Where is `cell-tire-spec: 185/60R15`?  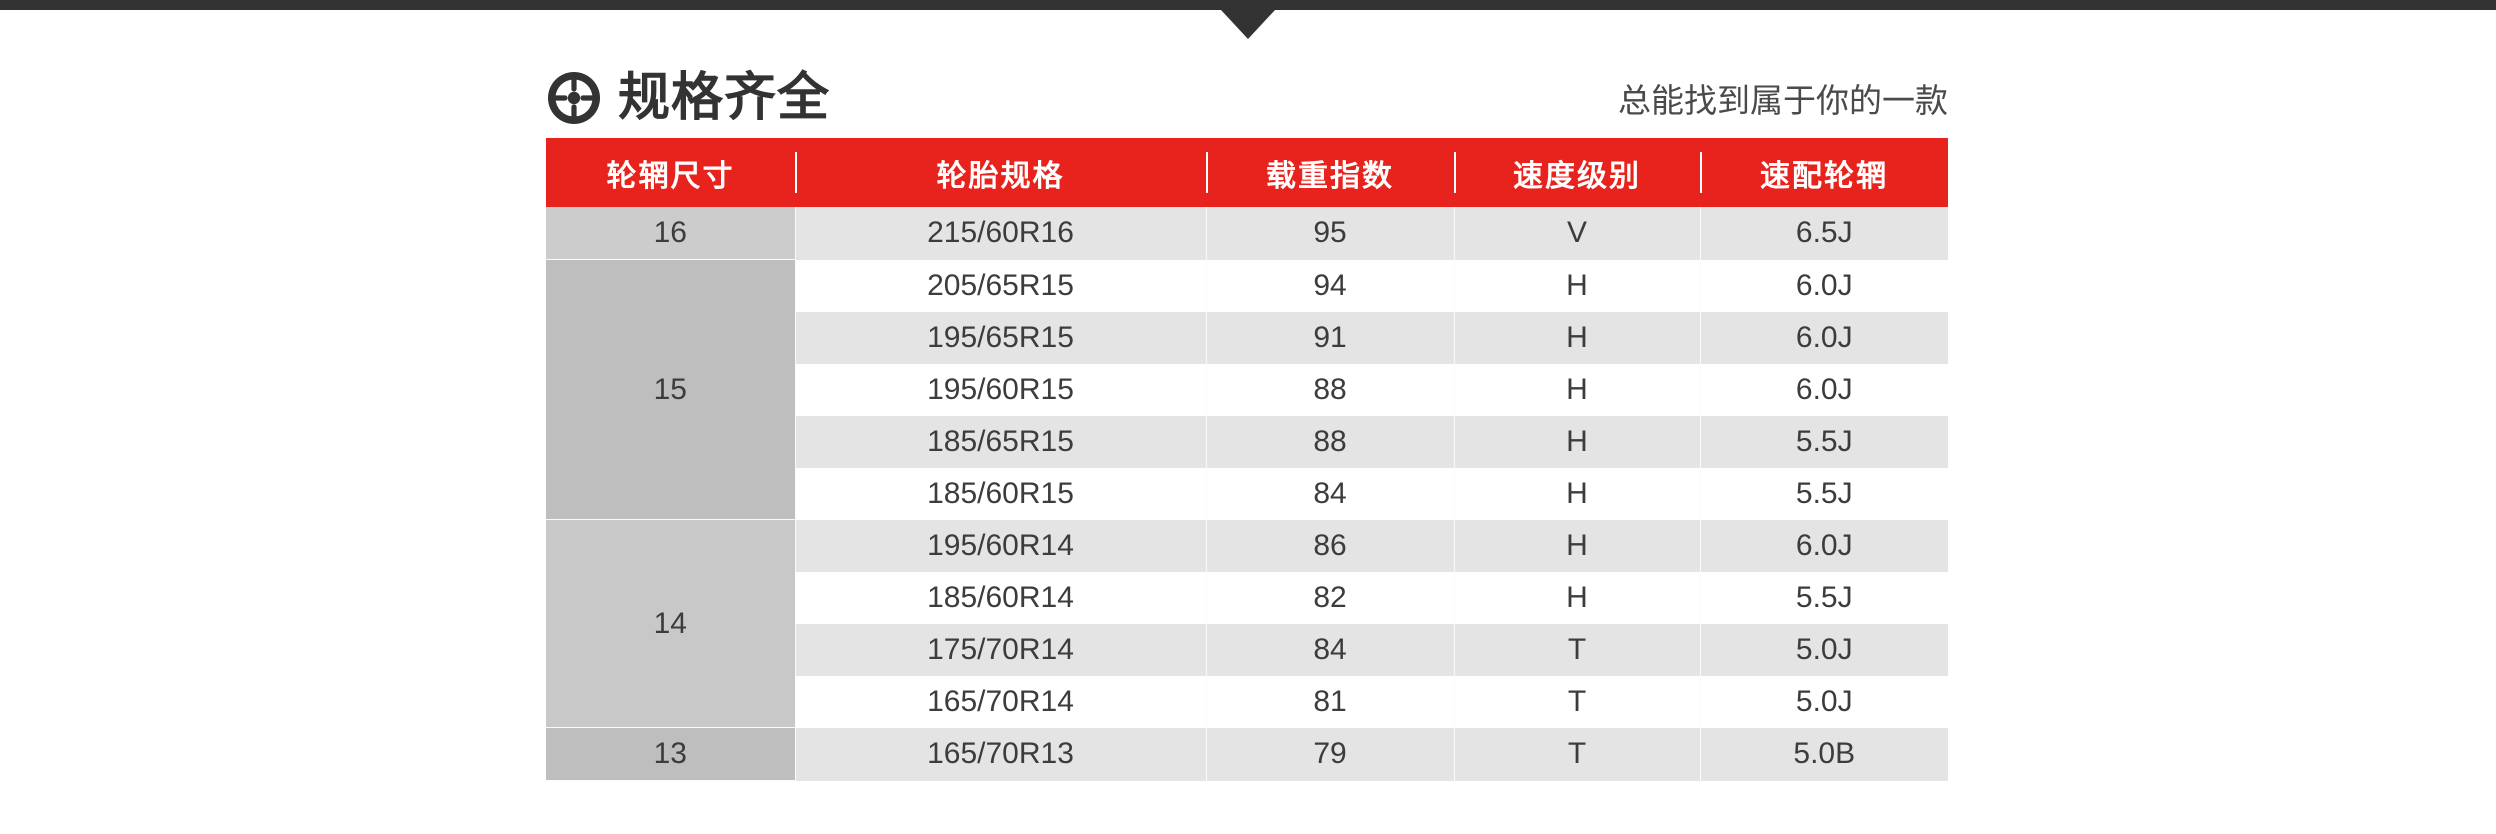 cell-tire-spec: 185/60R15 is located at coordinates (1001, 493).